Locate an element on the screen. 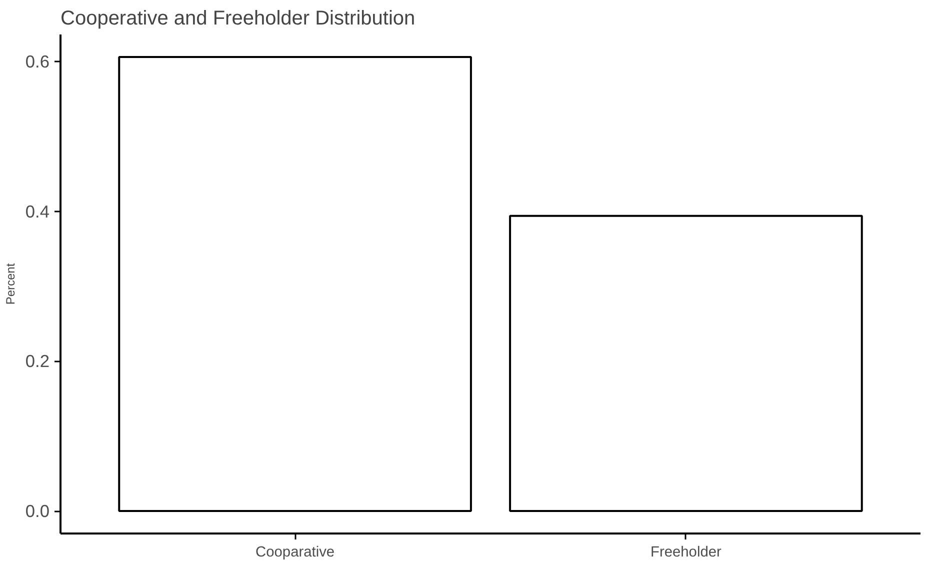 This screenshot has width=934, height=563. x-tick-label: Freeholder is located at coordinates (686, 552).